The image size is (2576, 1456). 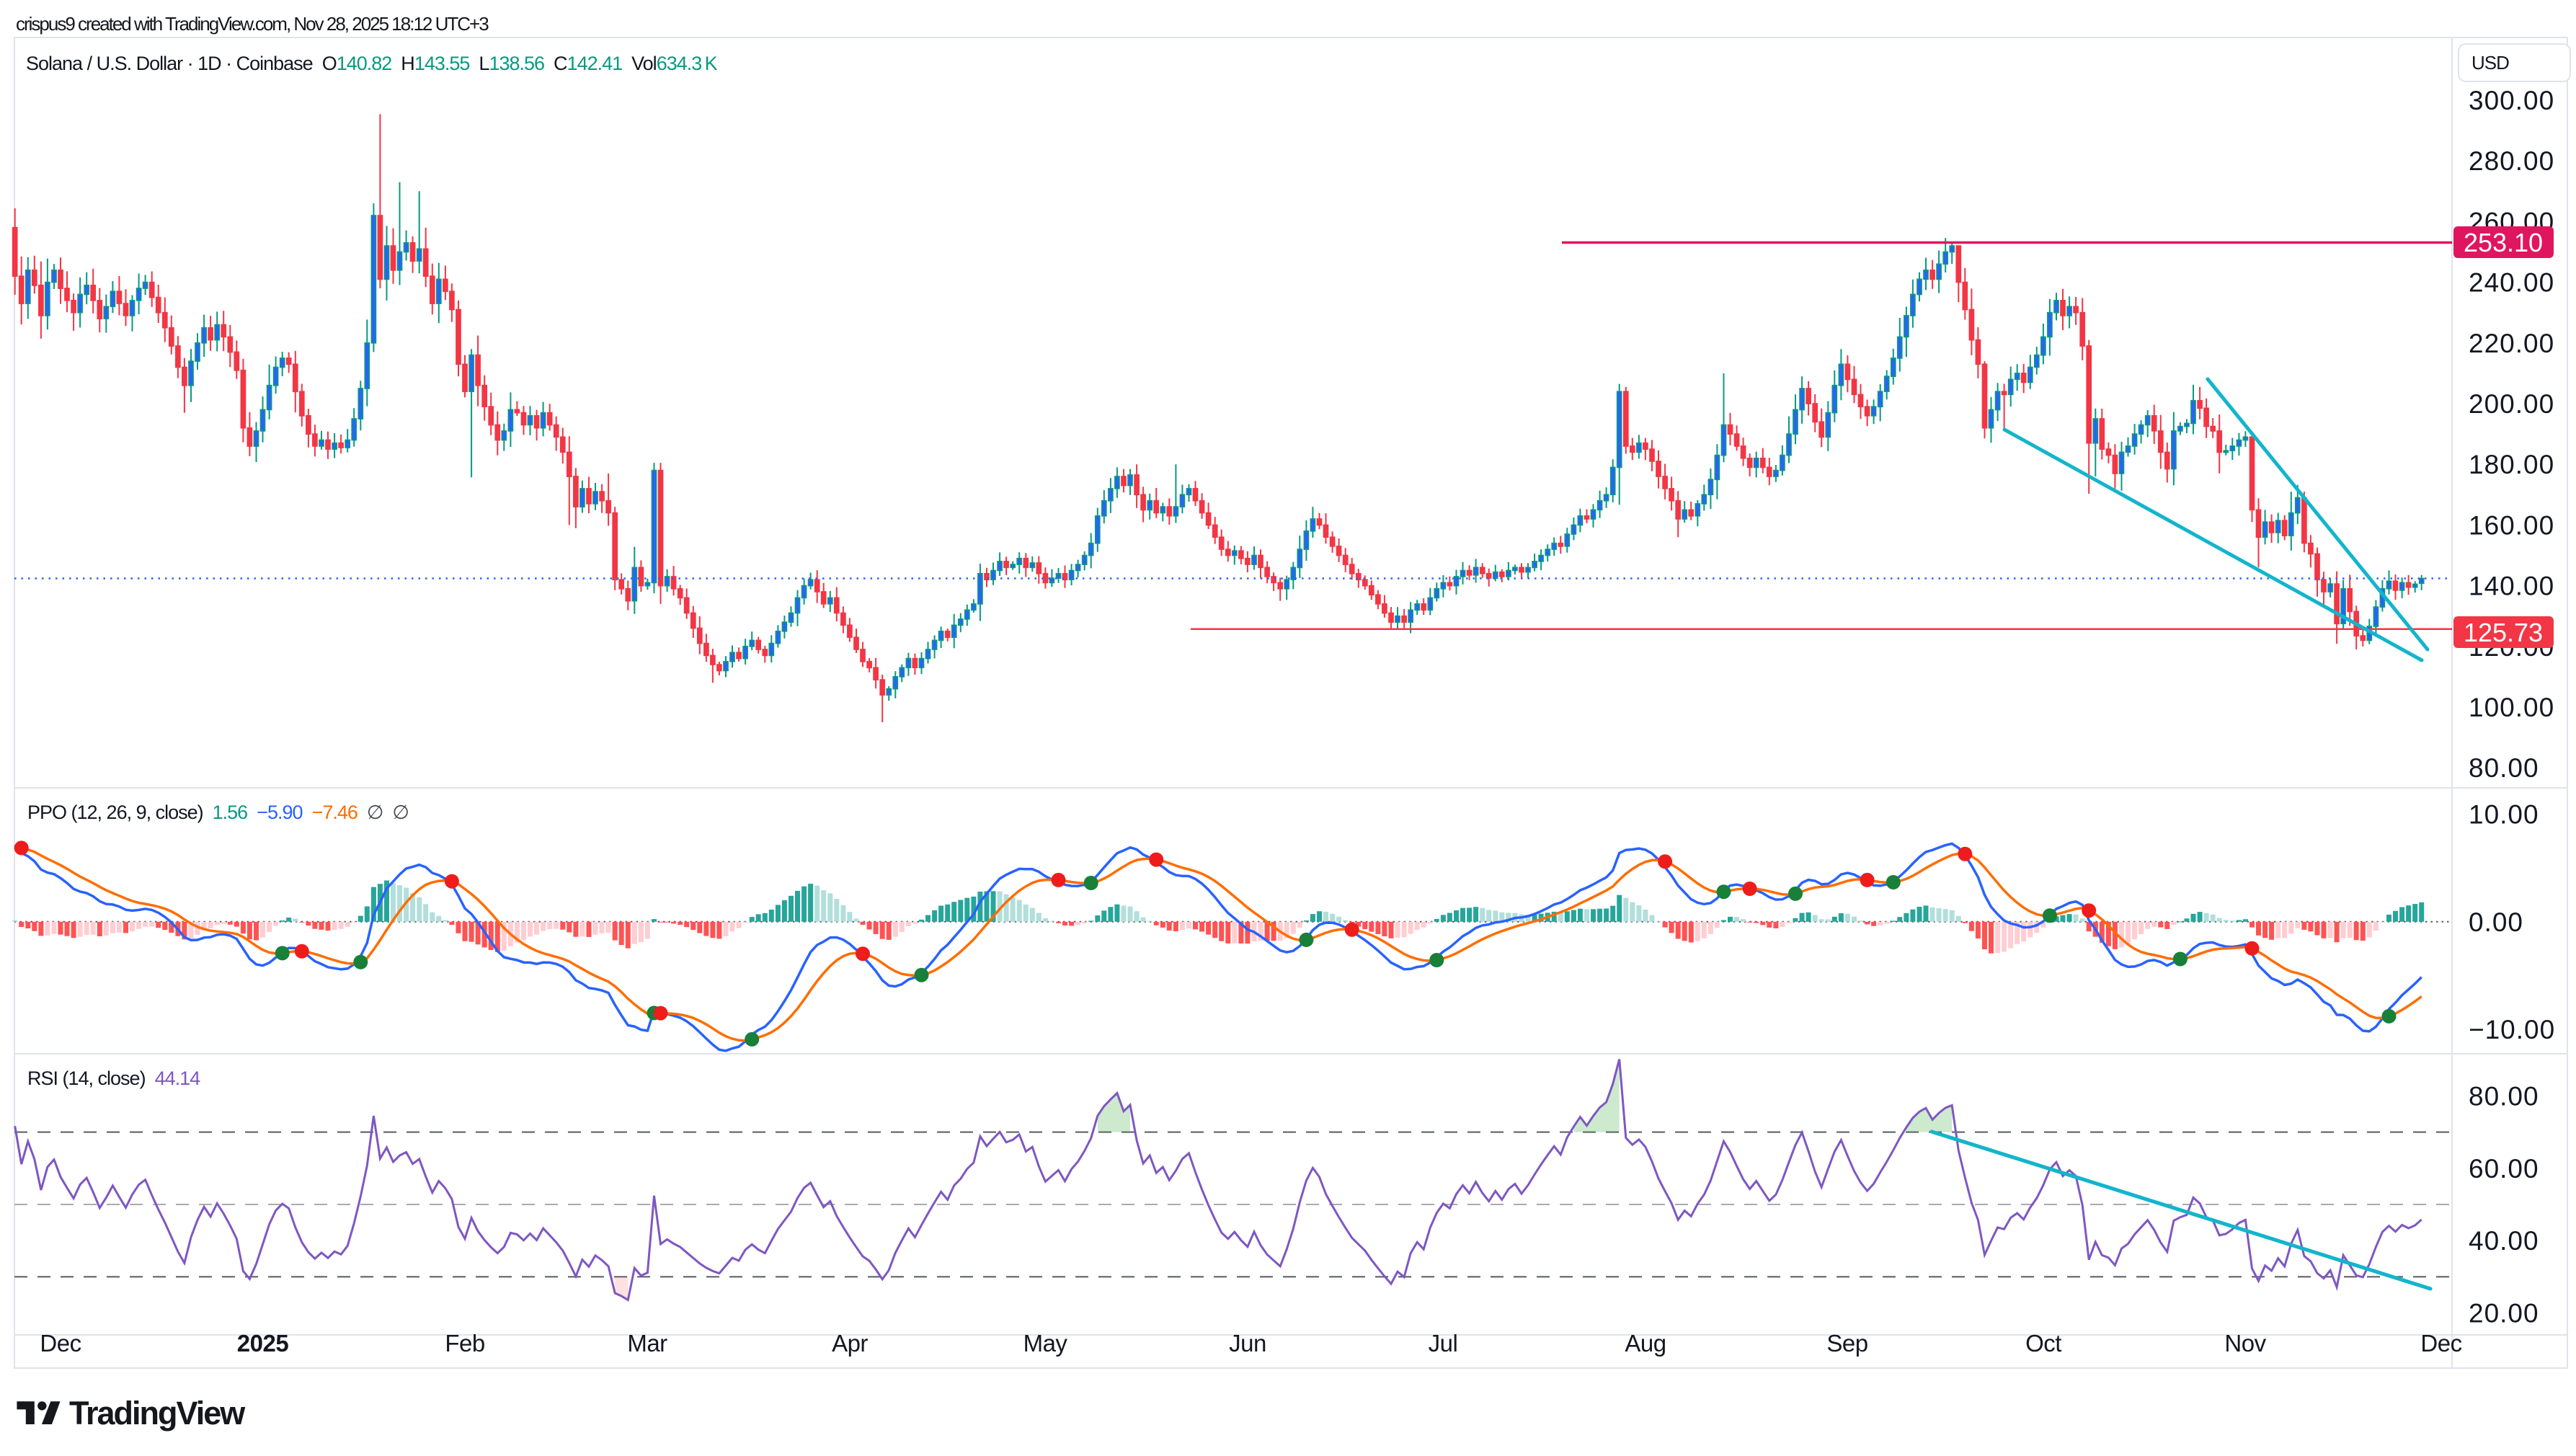 I want to click on svg-text: TradingView, so click(x=157, y=1413).